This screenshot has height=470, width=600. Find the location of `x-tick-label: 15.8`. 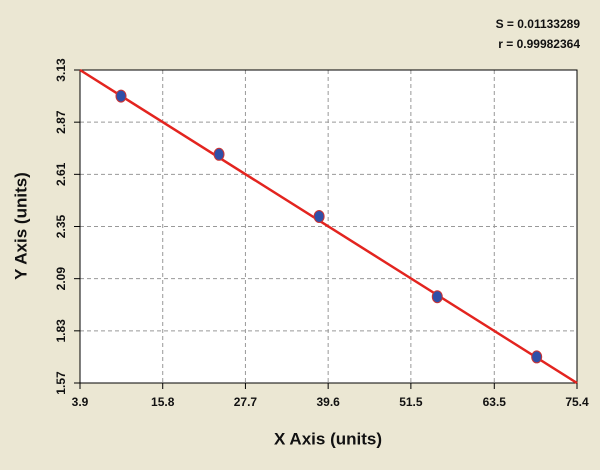

x-tick-label: 15.8 is located at coordinates (163, 402).